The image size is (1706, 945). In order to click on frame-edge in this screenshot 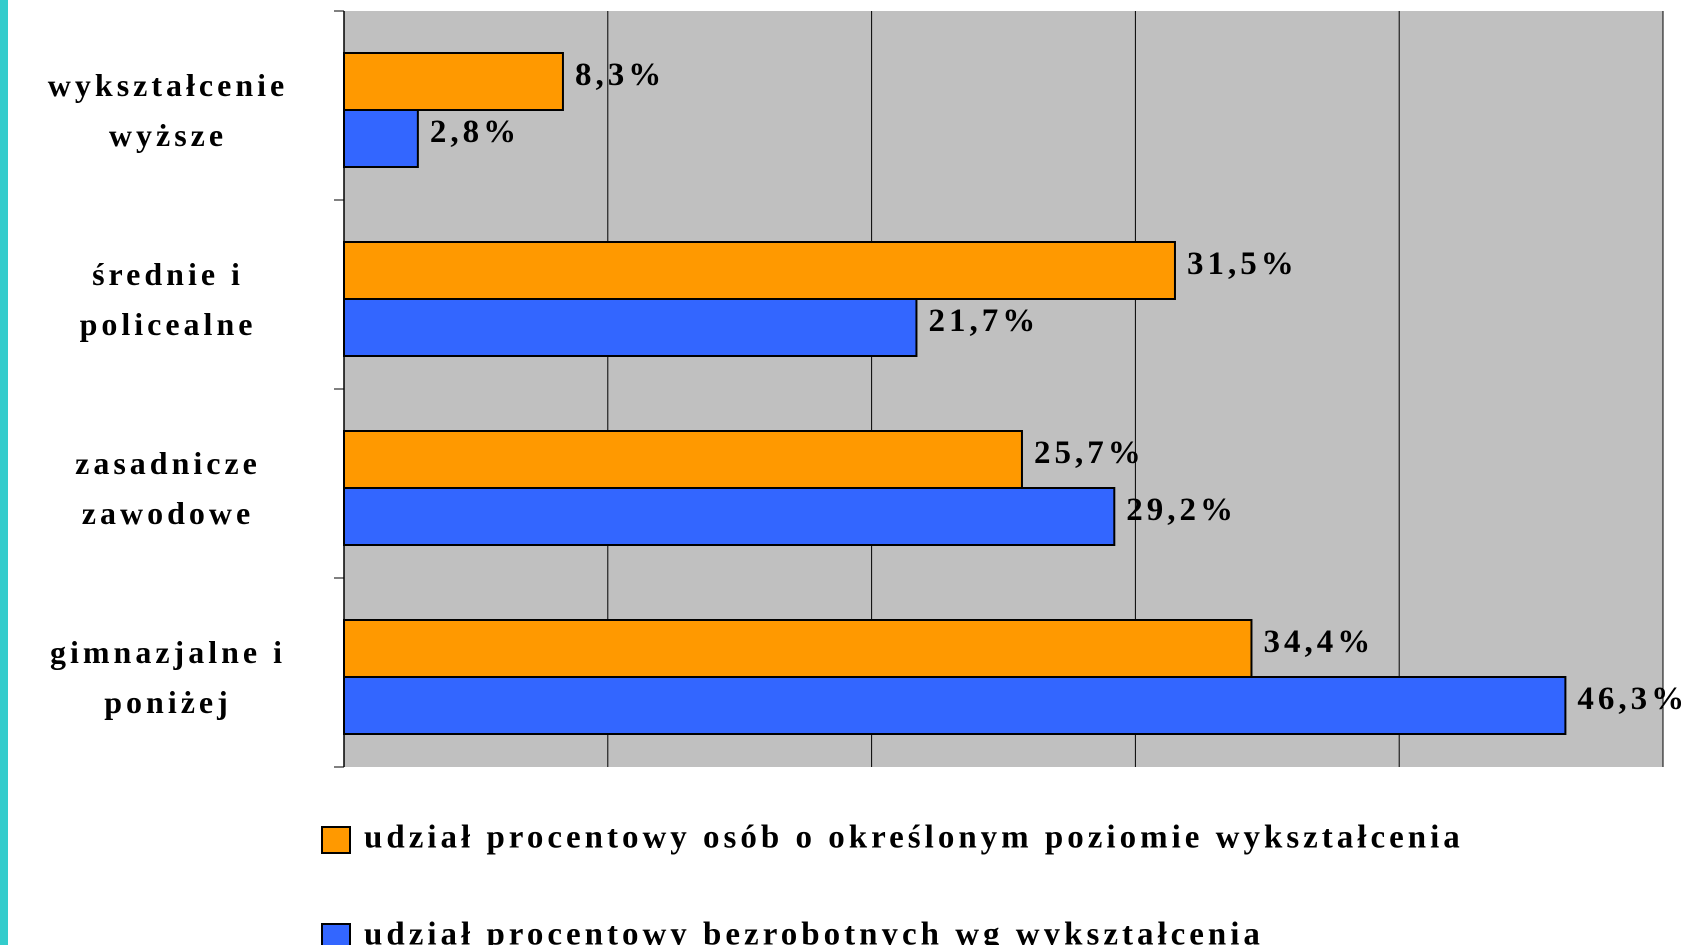, I will do `click(4, 472)`.